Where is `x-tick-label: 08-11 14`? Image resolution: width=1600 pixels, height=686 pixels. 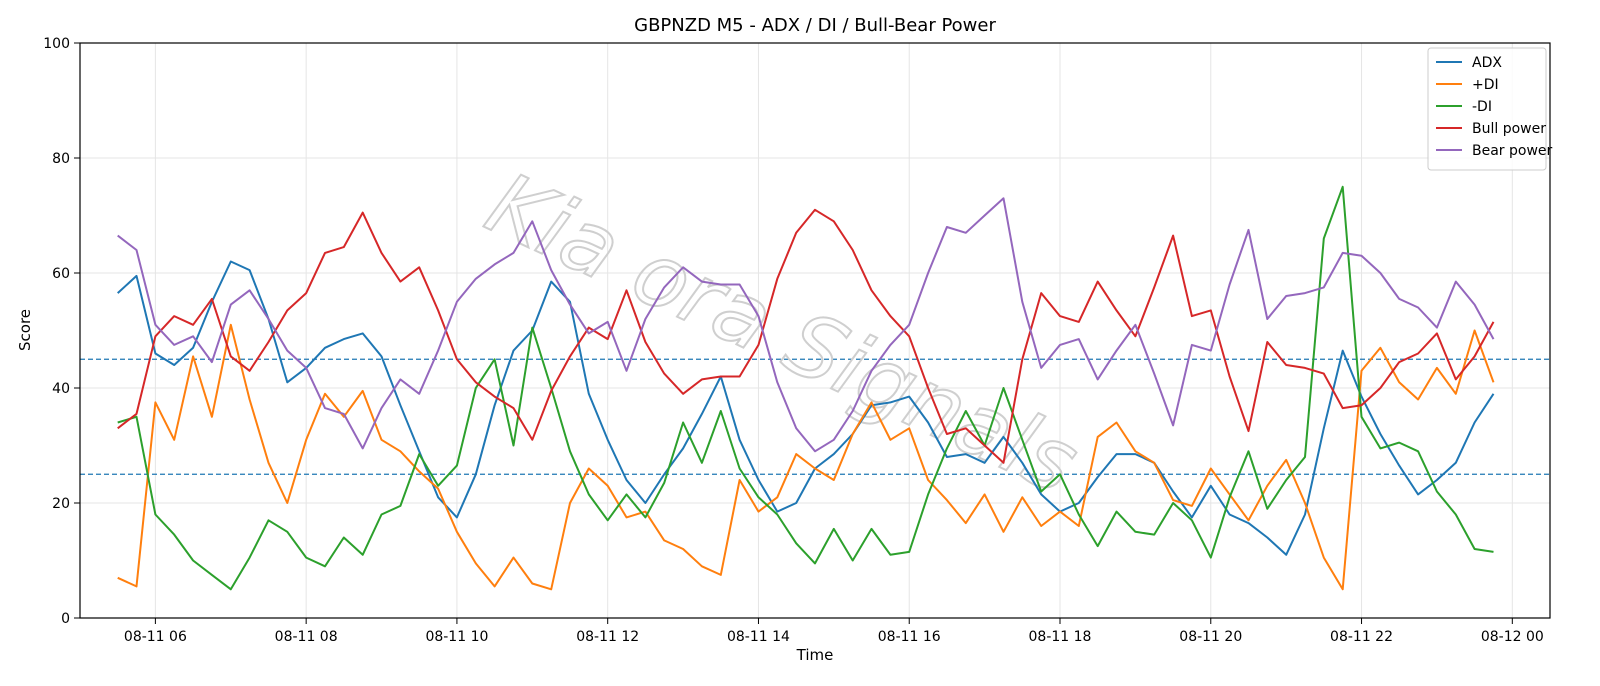 x-tick-label: 08-11 14 is located at coordinates (758, 637).